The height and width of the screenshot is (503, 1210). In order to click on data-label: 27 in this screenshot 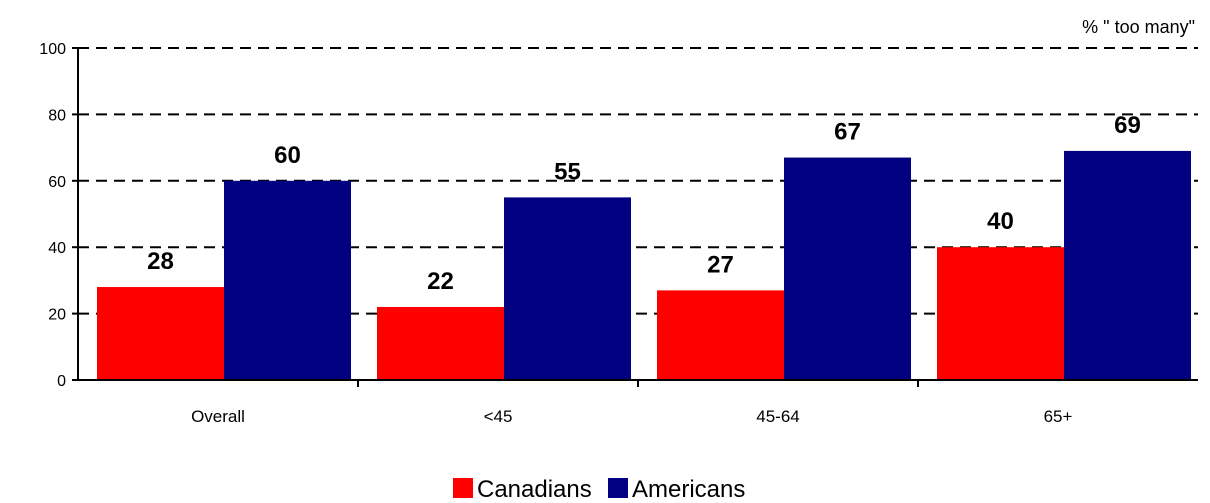, I will do `click(720, 264)`.